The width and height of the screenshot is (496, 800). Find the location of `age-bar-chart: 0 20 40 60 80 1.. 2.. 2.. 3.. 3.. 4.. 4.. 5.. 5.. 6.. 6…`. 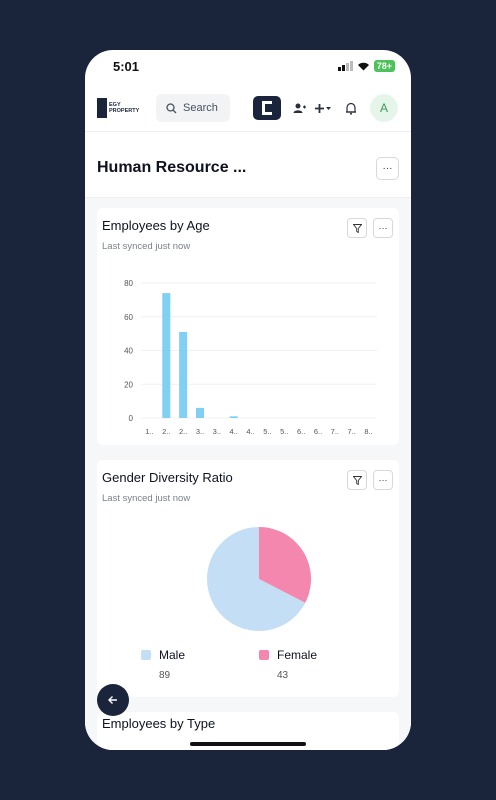

age-bar-chart: 0 20 40 60 80 1.. 2.. 2.. 3.. 3.. 4.. 4.. 5.. 5.. 6.. 6… is located at coordinates (250, 357).